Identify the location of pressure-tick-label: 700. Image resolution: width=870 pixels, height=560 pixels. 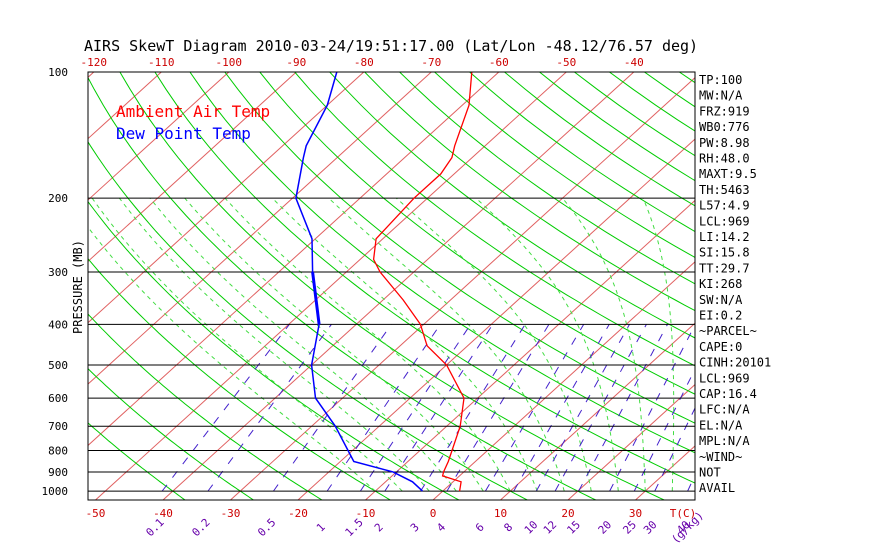
(58, 426).